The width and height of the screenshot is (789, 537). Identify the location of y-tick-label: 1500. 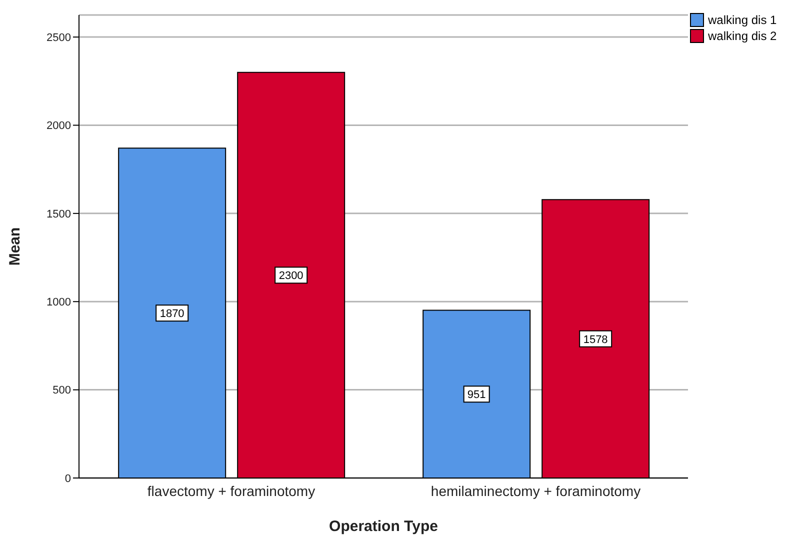
(58, 214).